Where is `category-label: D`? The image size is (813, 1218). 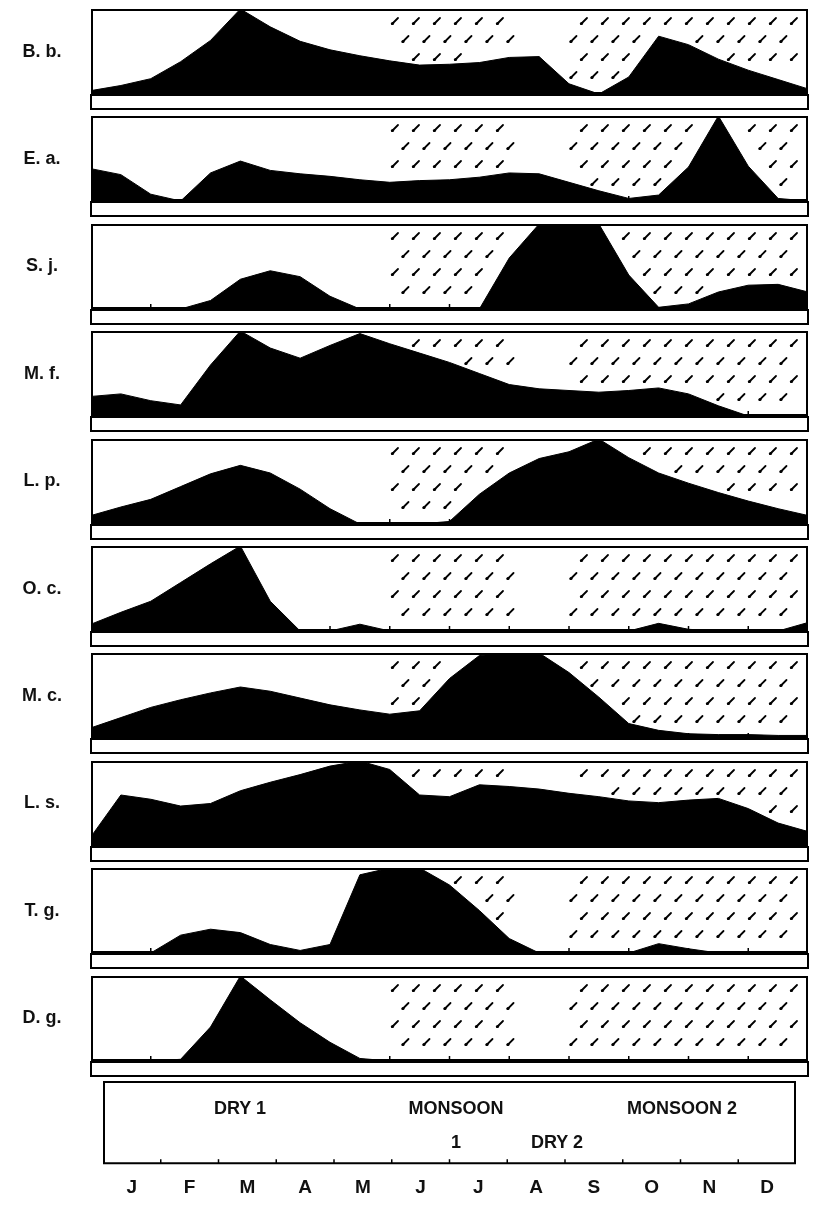 category-label: D is located at coordinates (767, 1186).